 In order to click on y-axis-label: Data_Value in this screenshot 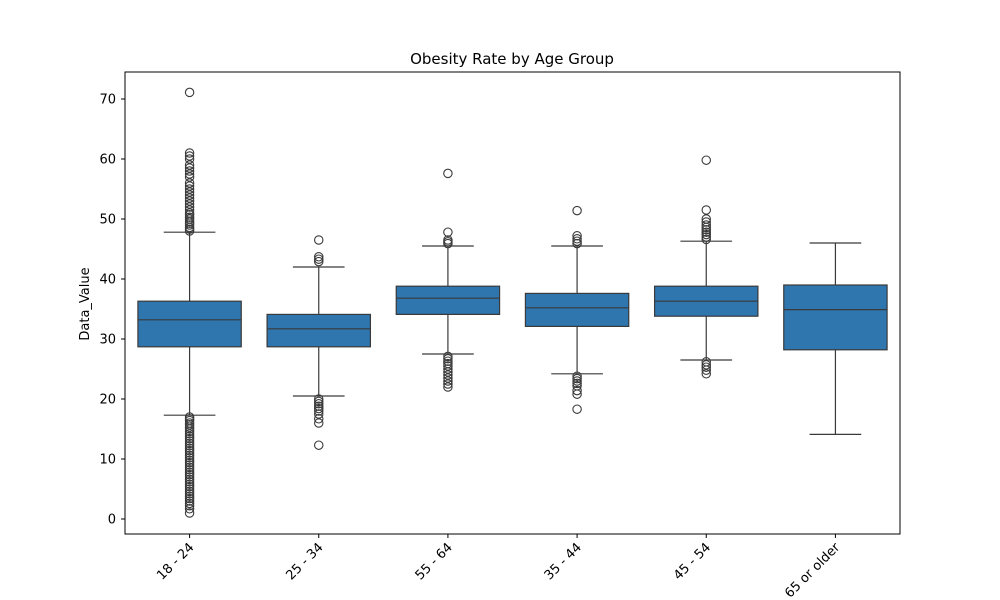, I will do `click(85, 303)`.